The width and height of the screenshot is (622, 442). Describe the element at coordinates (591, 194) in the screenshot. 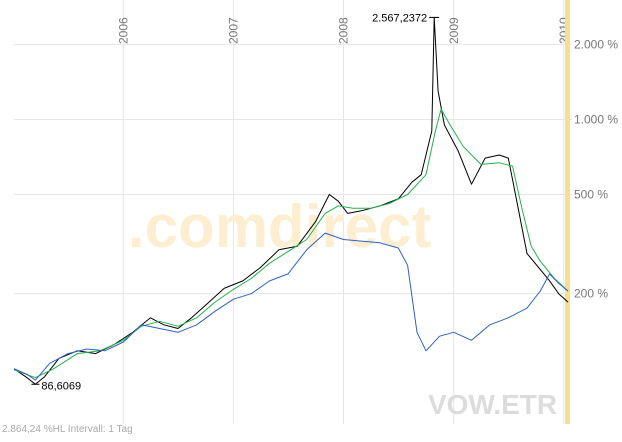

I see `y-tick-label: 500 %` at that location.